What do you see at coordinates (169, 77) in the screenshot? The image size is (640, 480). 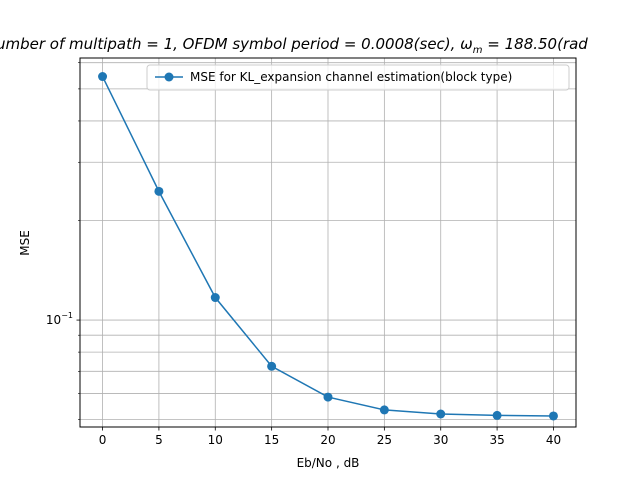 I see `legend-marker` at bounding box center [169, 77].